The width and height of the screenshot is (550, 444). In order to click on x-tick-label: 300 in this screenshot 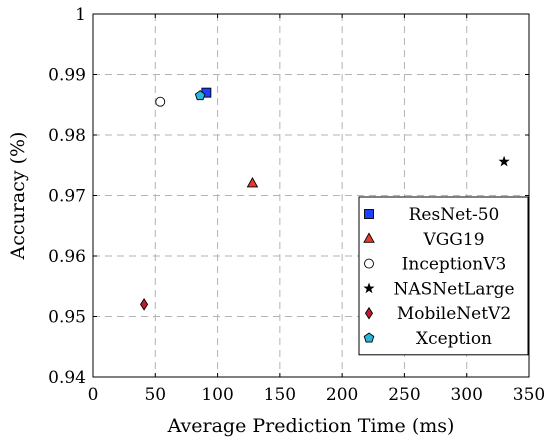, I will do `click(466, 395)`.